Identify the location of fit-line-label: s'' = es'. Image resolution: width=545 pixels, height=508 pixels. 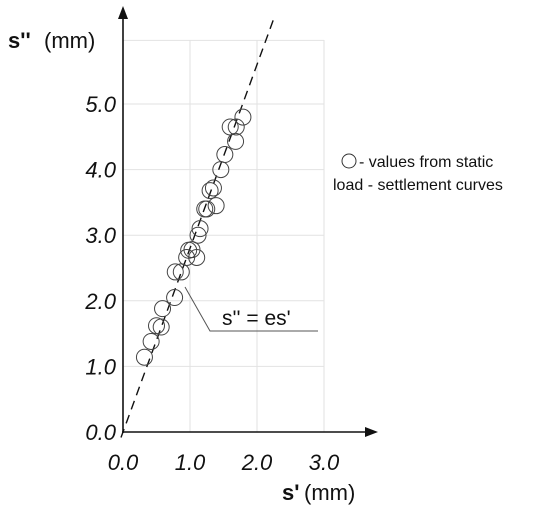
(256, 318).